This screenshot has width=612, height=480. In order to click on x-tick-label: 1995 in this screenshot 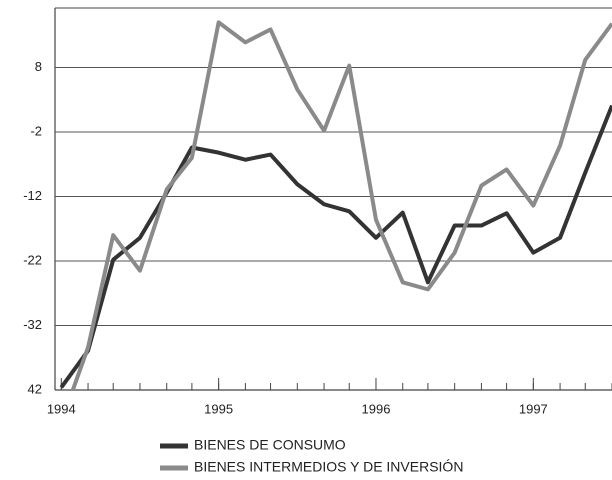, I will do `click(218, 408)`.